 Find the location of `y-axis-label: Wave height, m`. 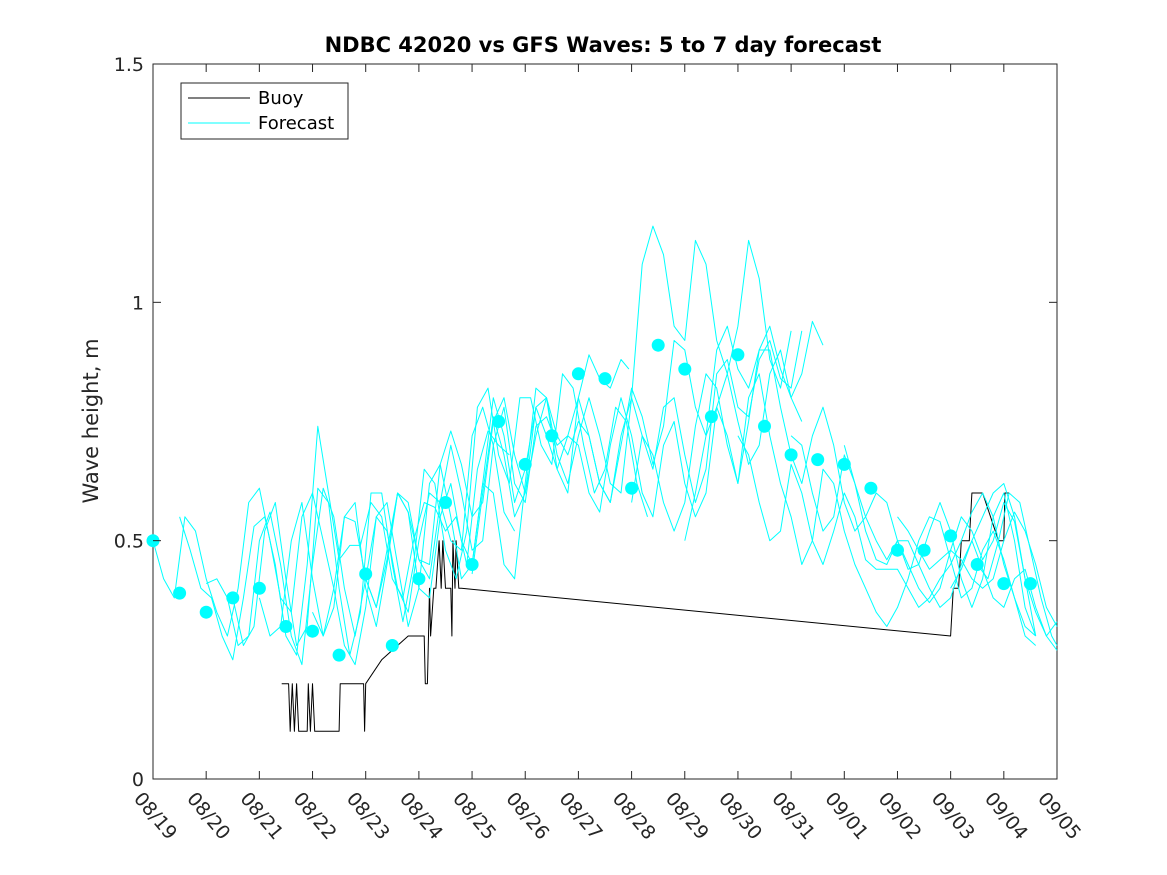

y-axis-label: Wave height, m is located at coordinates (91, 420).